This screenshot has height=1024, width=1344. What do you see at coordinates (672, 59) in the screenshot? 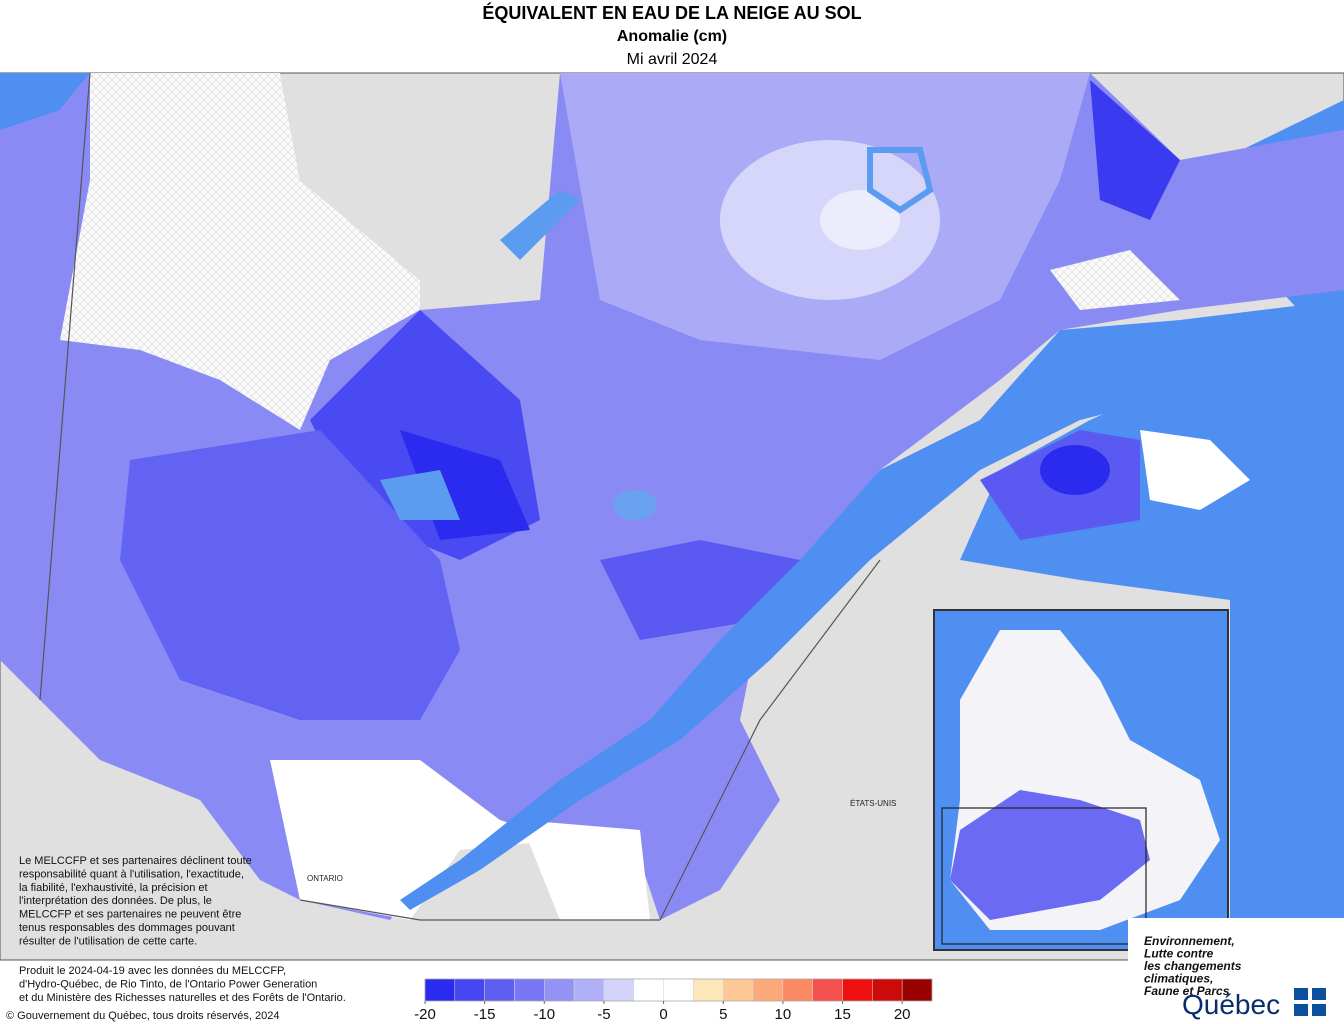
I see `period: Mi avril 2024` at bounding box center [672, 59].